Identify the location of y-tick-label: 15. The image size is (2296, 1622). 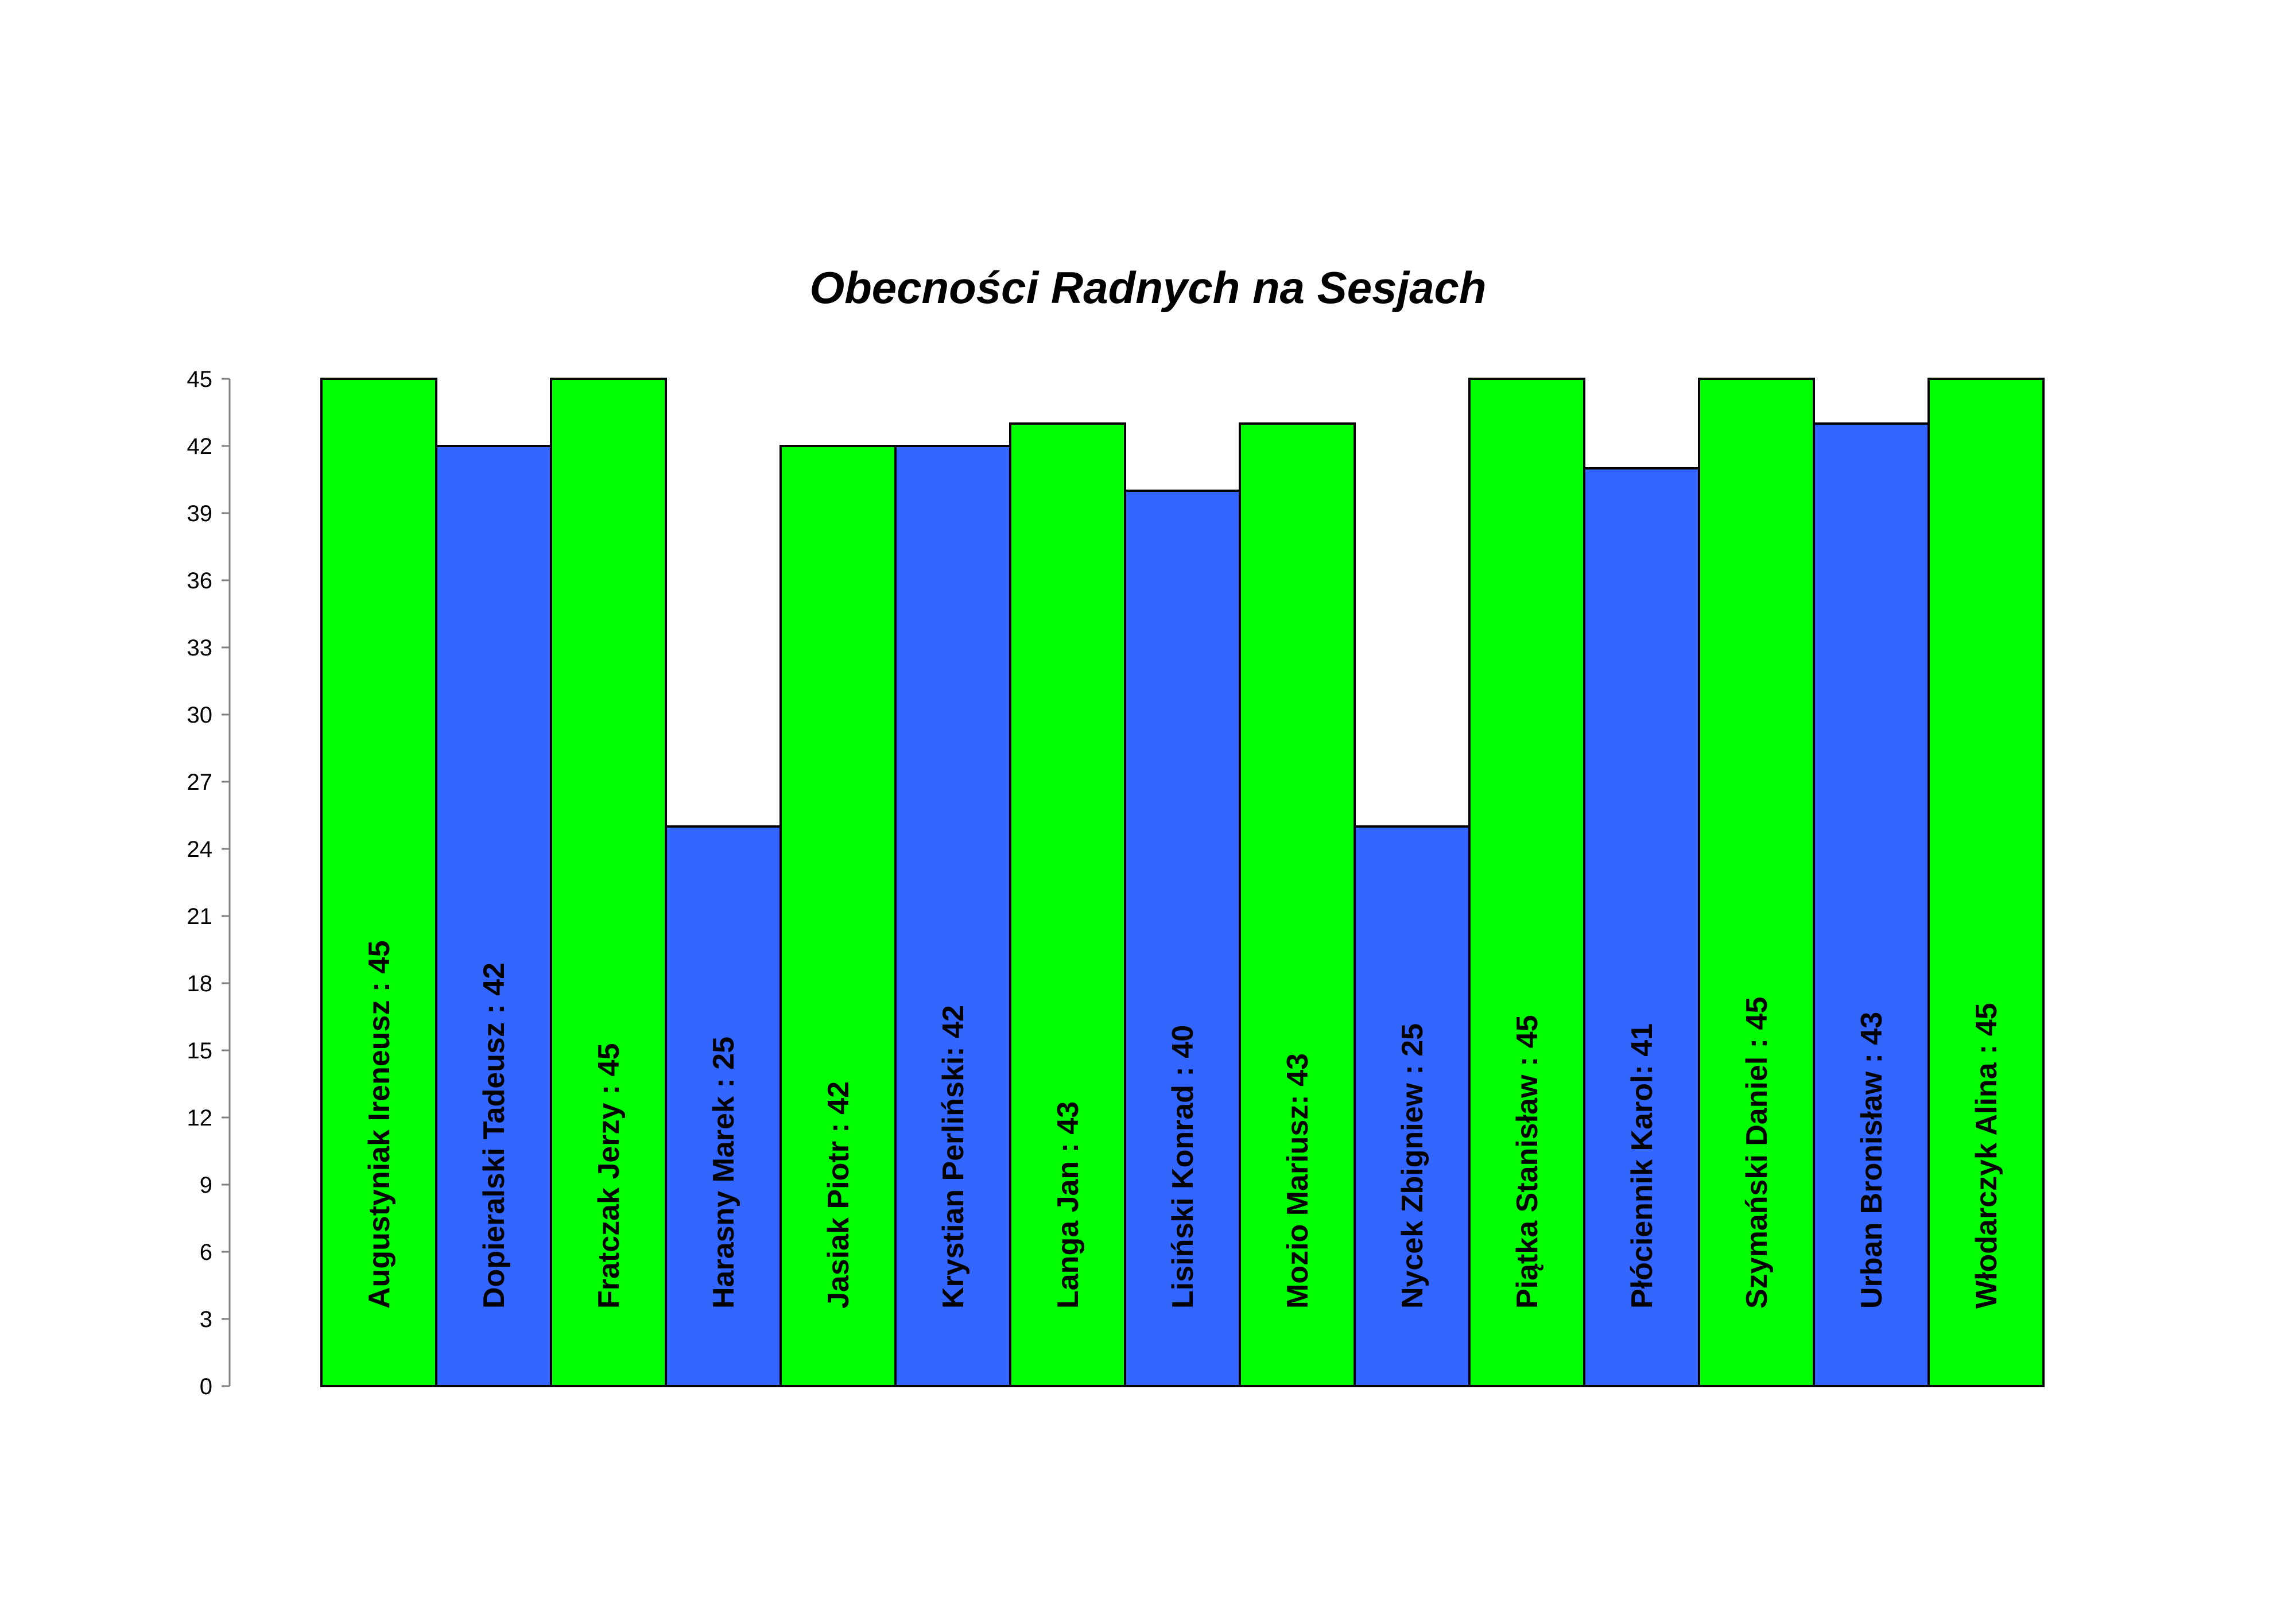
(200, 1051).